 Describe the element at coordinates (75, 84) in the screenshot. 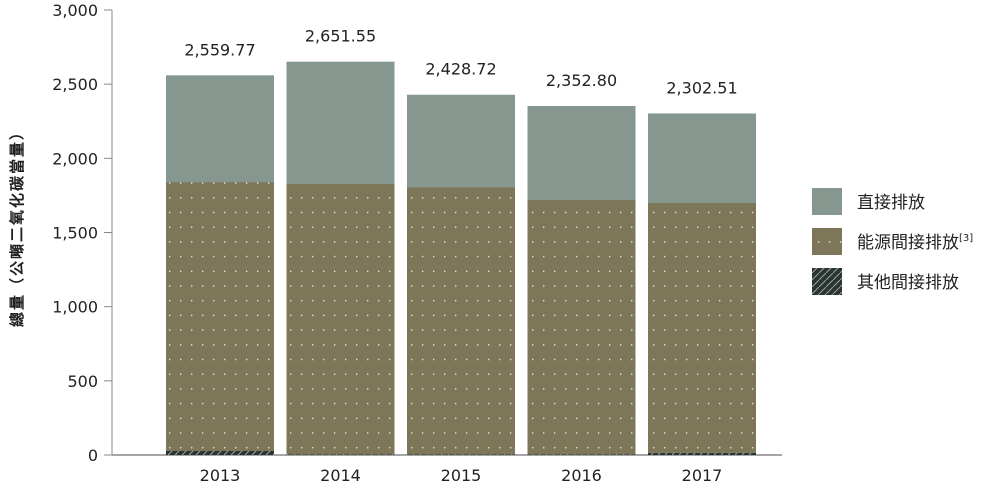

I see `y-tick-label: 2,500` at that location.